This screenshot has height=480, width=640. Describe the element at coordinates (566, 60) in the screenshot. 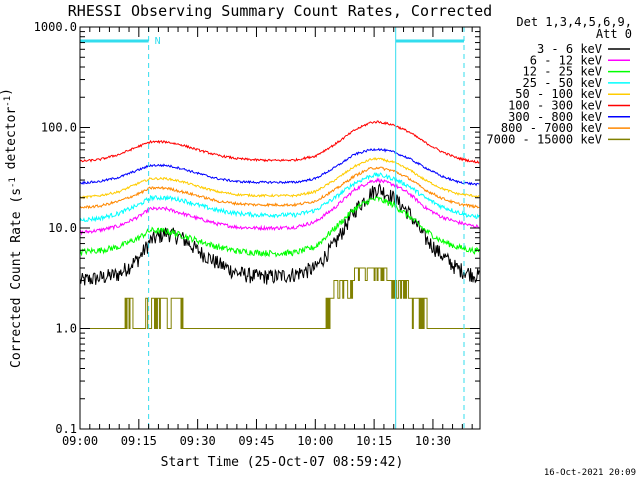

I see `legend-label-6-12-kev: 6 - 12 keV` at that location.